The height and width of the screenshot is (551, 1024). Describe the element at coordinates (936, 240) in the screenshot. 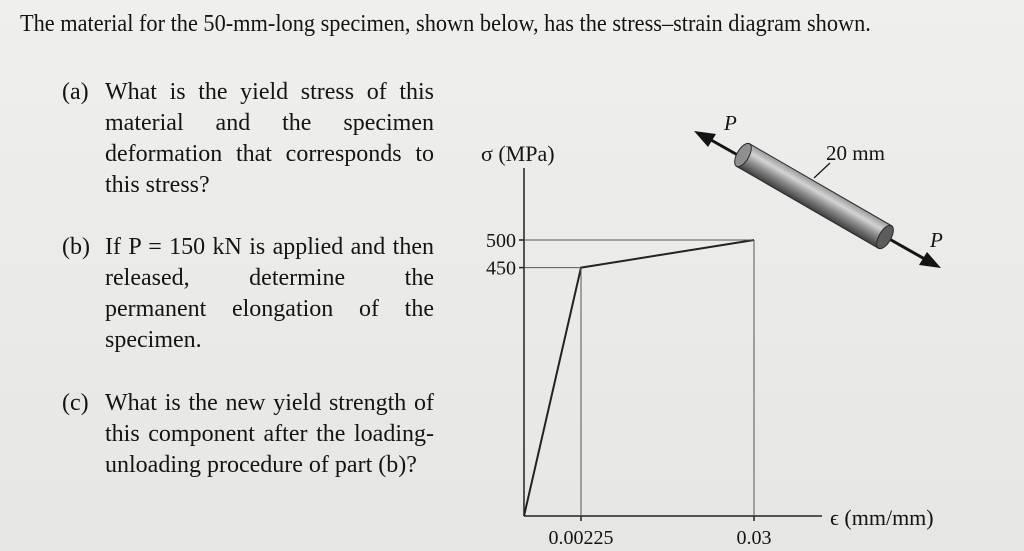

I see `force-label-bottom: P` at that location.